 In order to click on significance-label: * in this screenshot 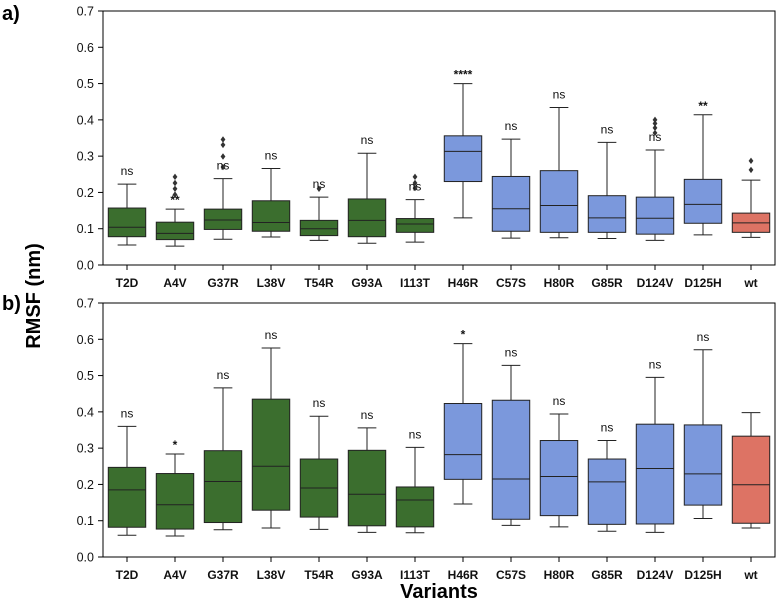, I will do `click(175, 445)`.